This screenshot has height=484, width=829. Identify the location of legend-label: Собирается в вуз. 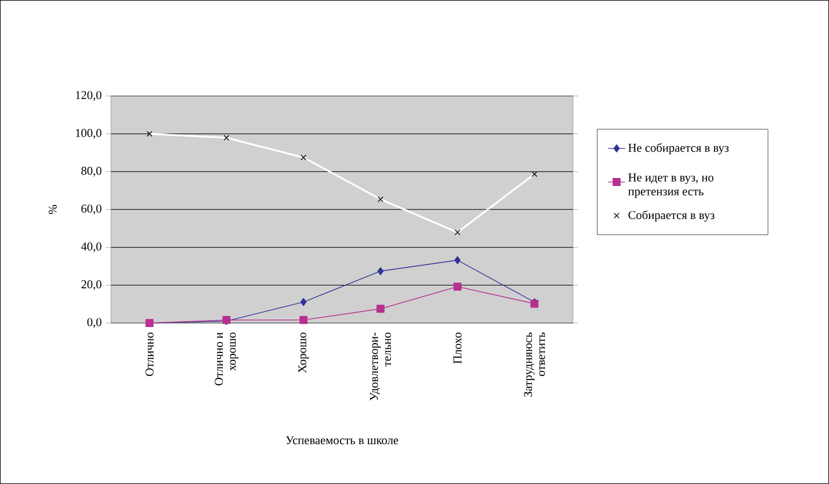
(671, 216).